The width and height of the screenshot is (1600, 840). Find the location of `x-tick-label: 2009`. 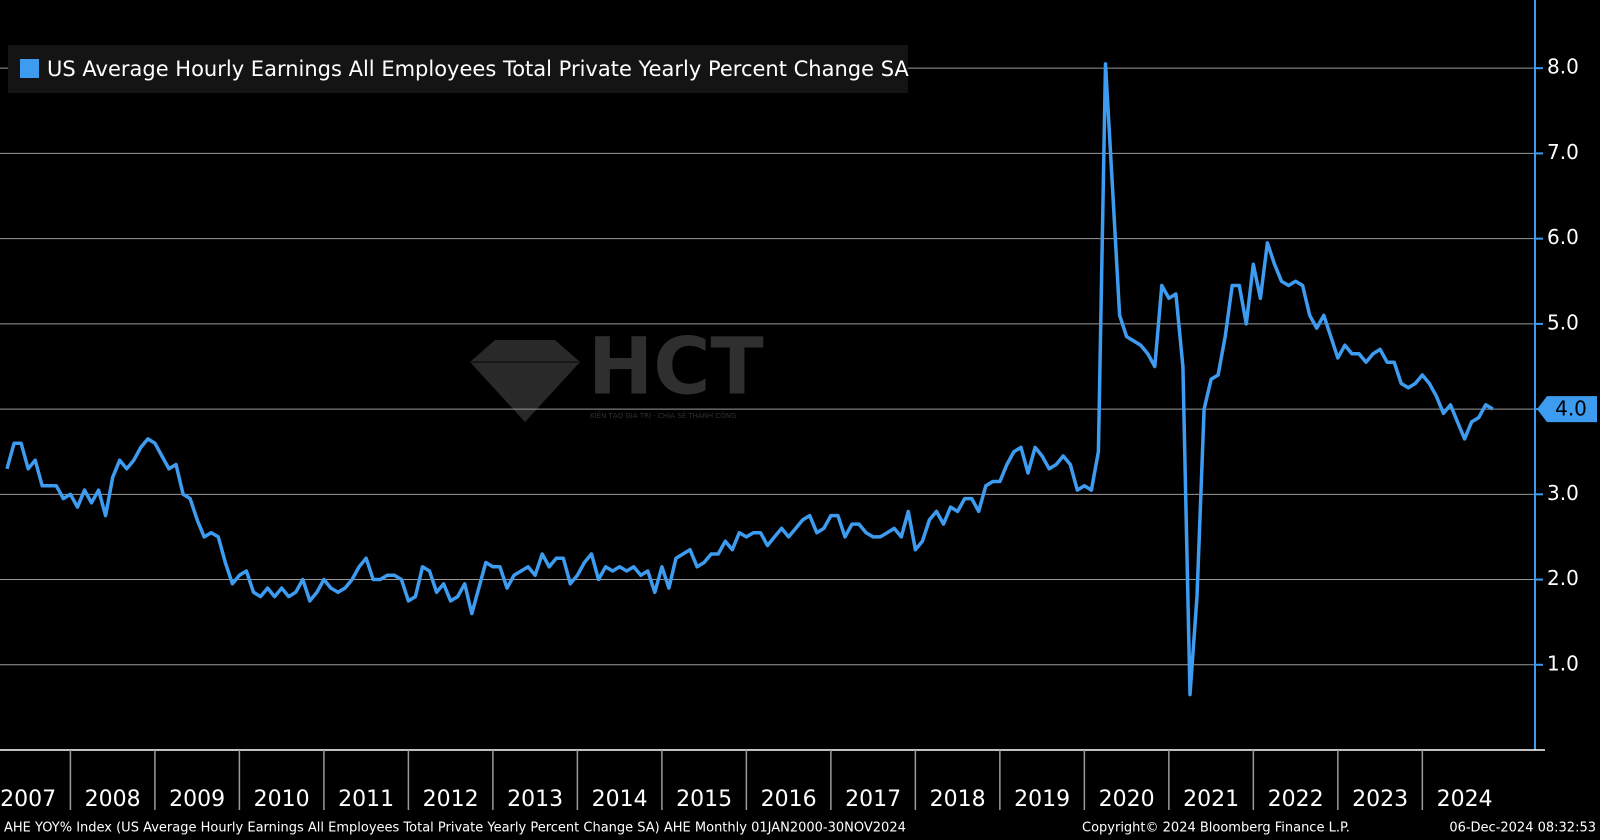

x-tick-label: 2009 is located at coordinates (197, 799).